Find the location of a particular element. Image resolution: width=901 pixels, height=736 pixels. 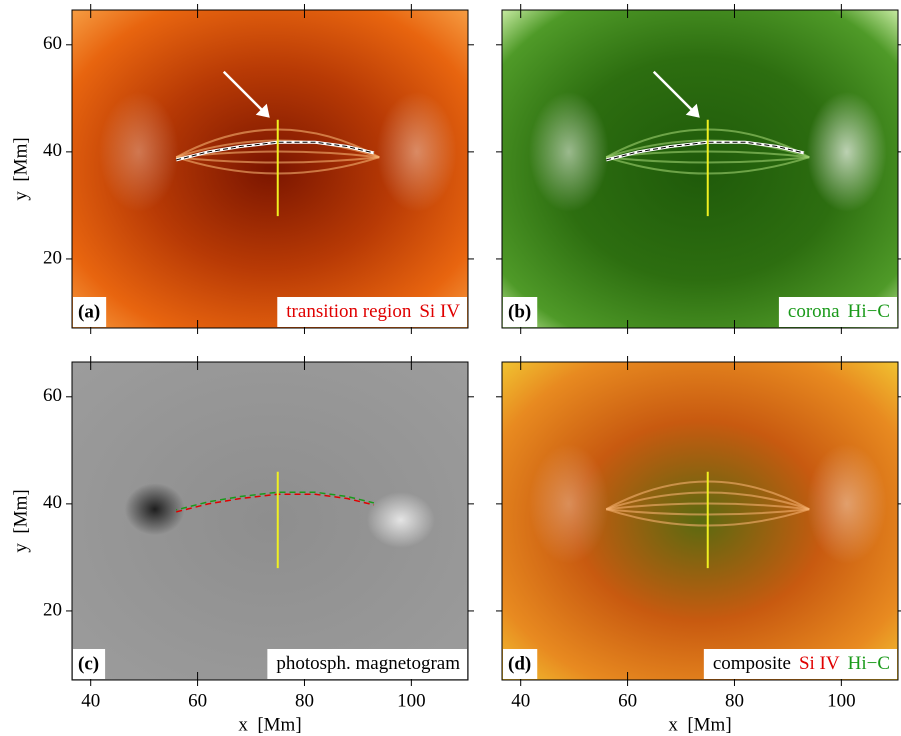

panel-label: (c) is located at coordinates (88, 663).